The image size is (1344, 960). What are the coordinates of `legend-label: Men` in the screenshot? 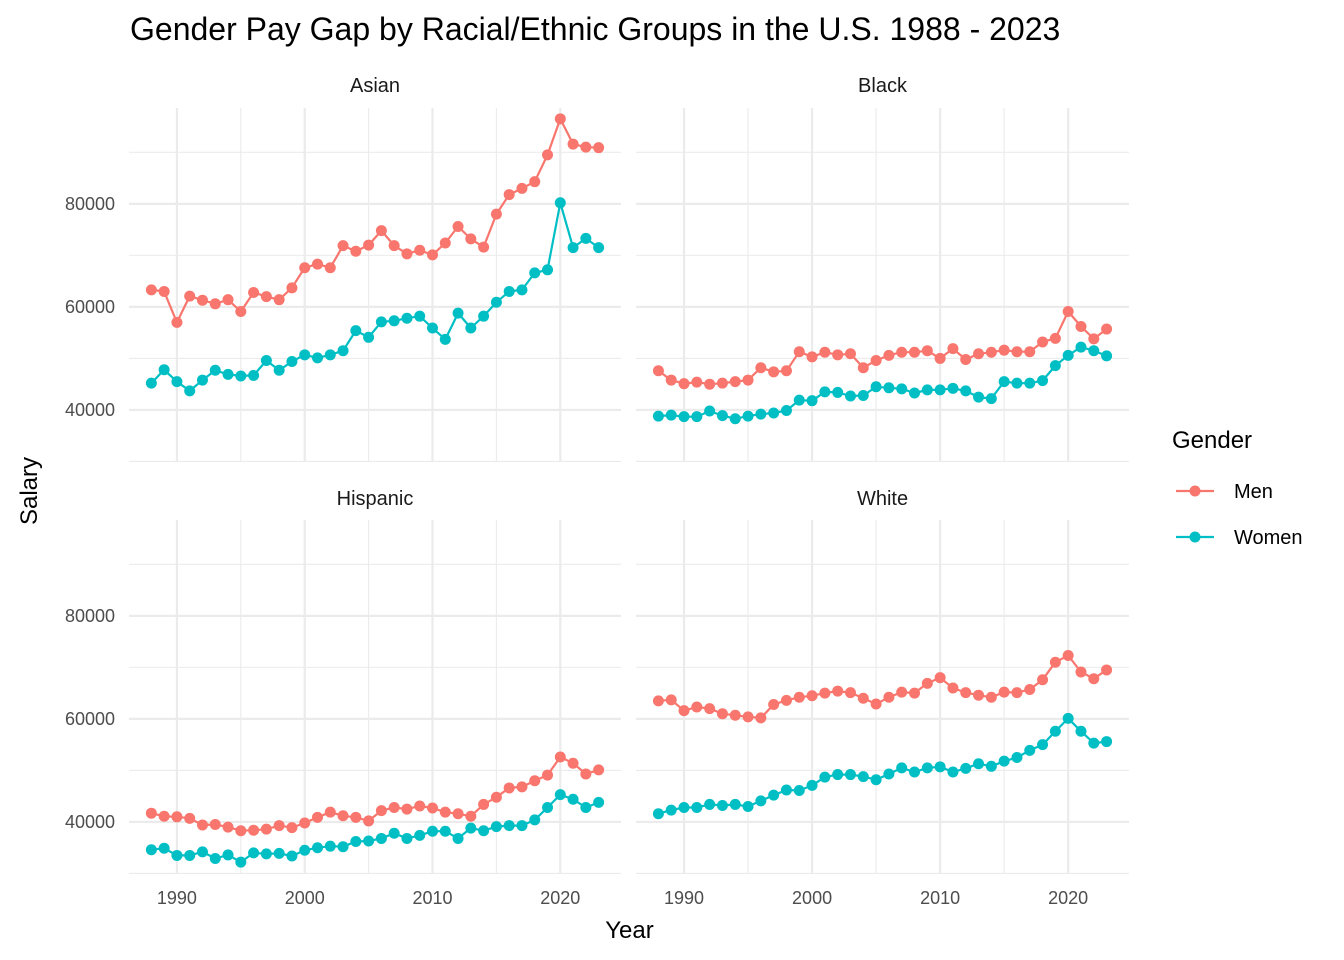 It's located at (1253, 492).